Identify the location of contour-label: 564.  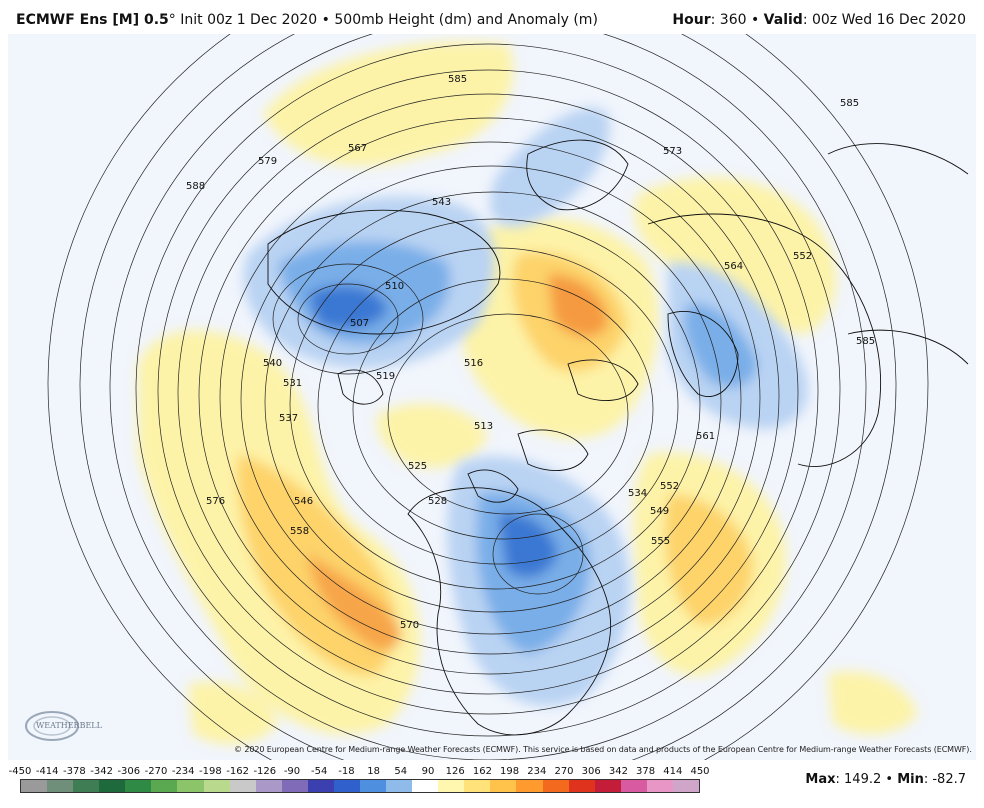
(733, 266).